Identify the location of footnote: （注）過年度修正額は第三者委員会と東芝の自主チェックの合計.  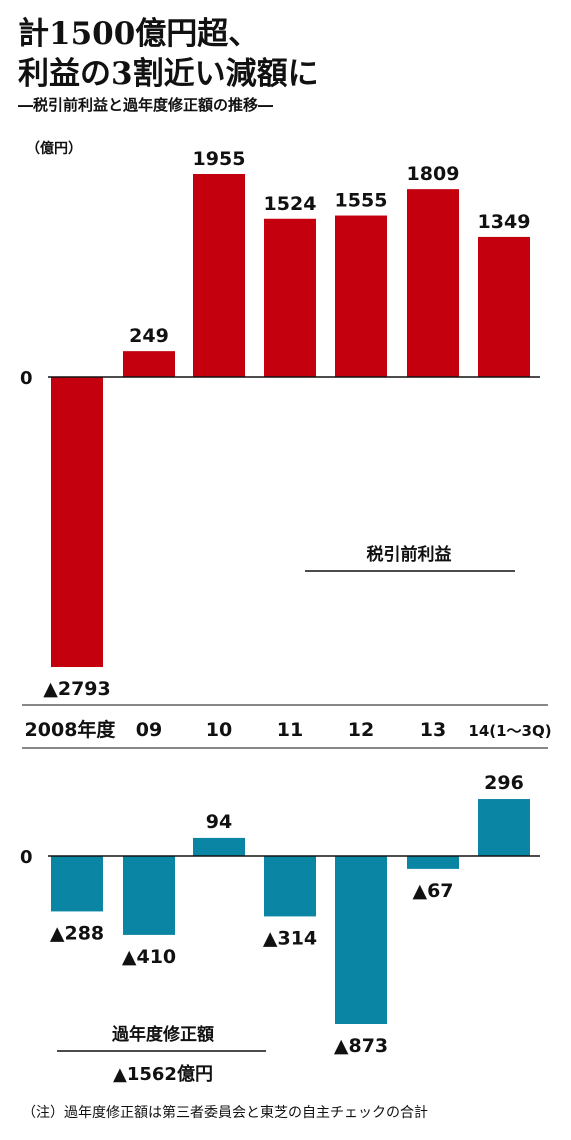
(225, 1113).